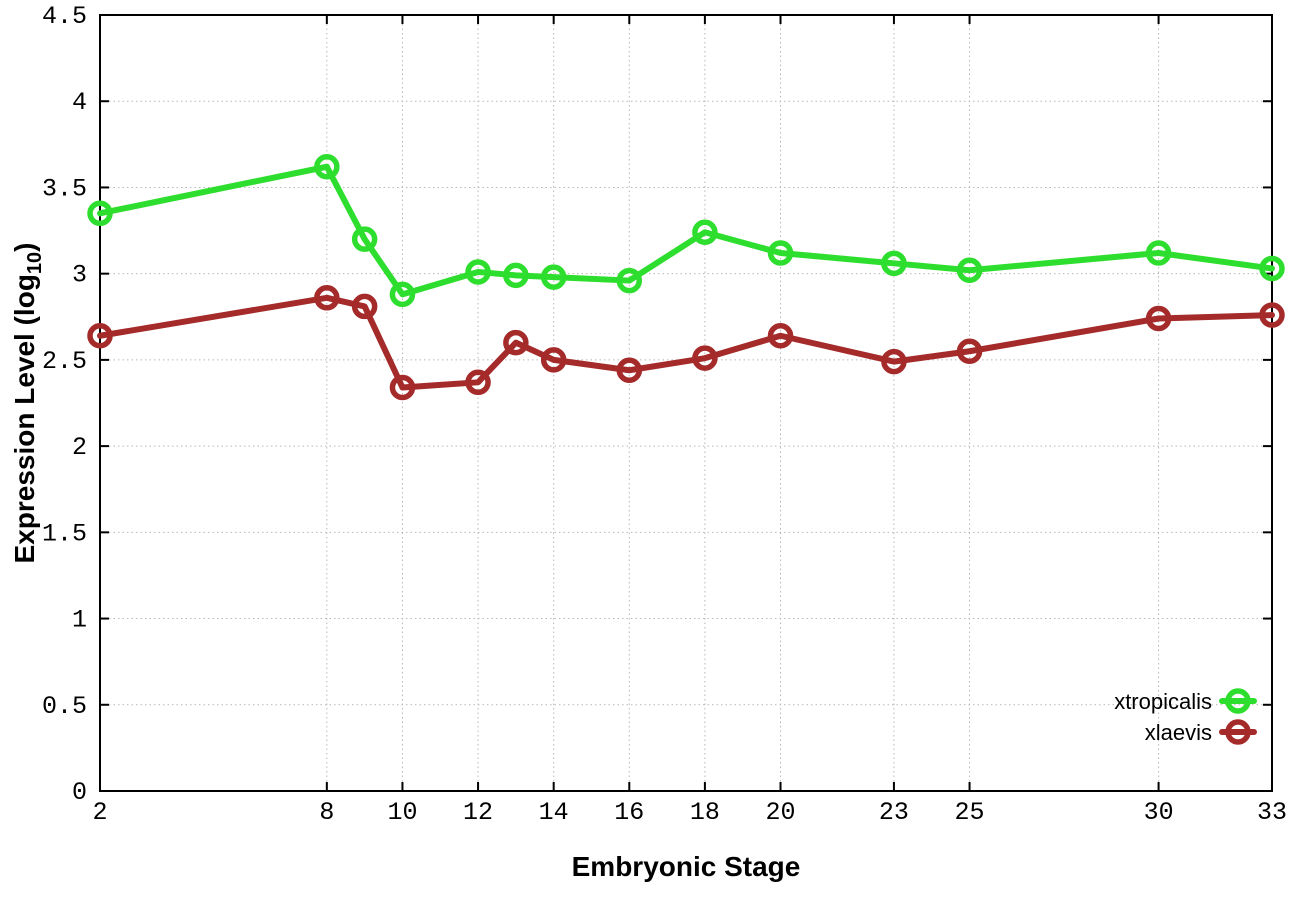  I want to click on x-tick-label: 2, so click(99, 812).